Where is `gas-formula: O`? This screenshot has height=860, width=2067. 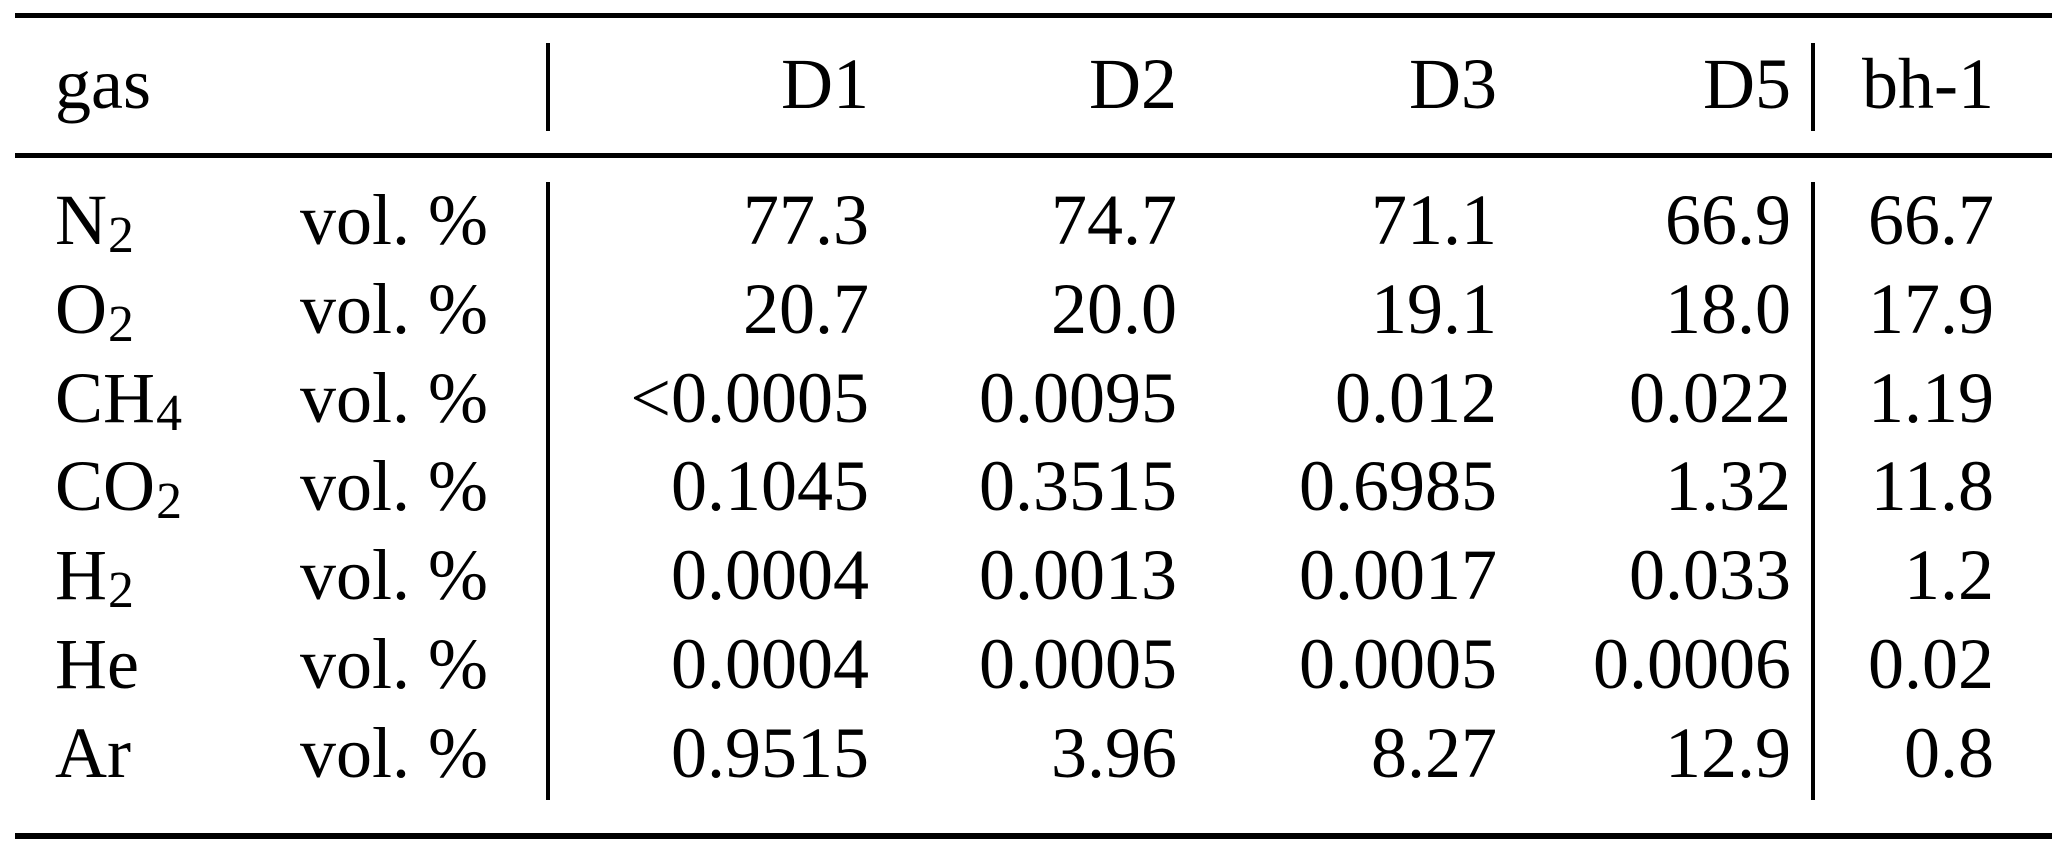 gas-formula: O is located at coordinates (81, 309).